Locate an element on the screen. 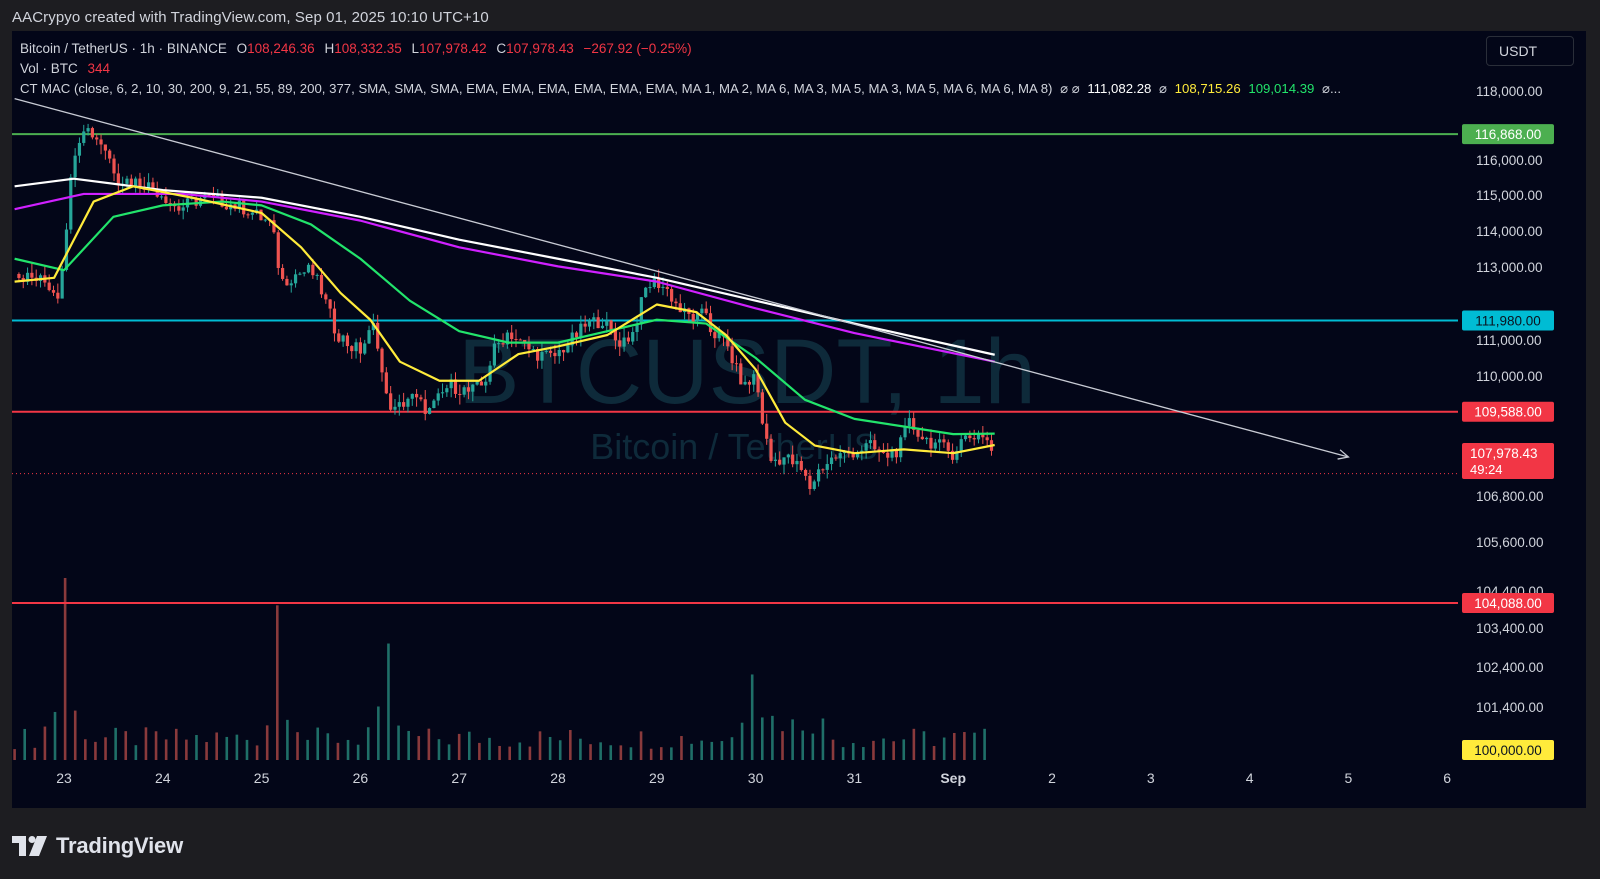 Image resolution: width=1600 pixels, height=879 pixels. legend-high-label: H is located at coordinates (329, 48).